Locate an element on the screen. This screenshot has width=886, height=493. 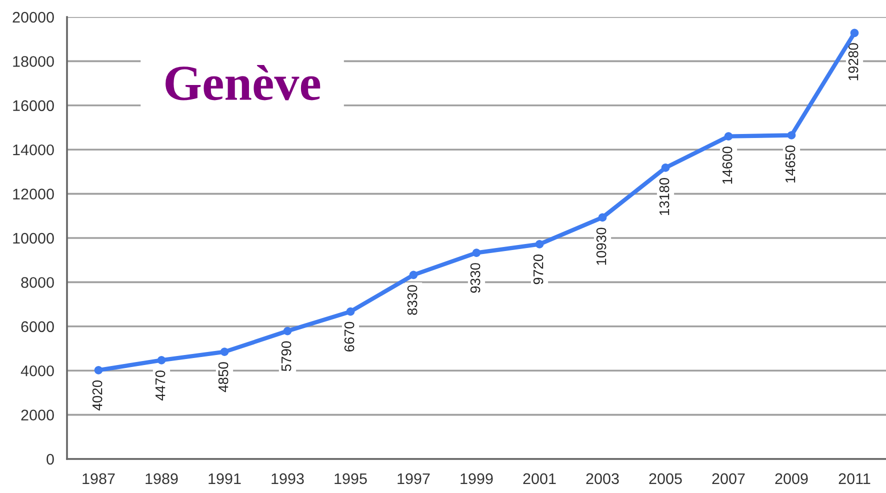
y-tick-label: 10000 is located at coordinates (33, 238).